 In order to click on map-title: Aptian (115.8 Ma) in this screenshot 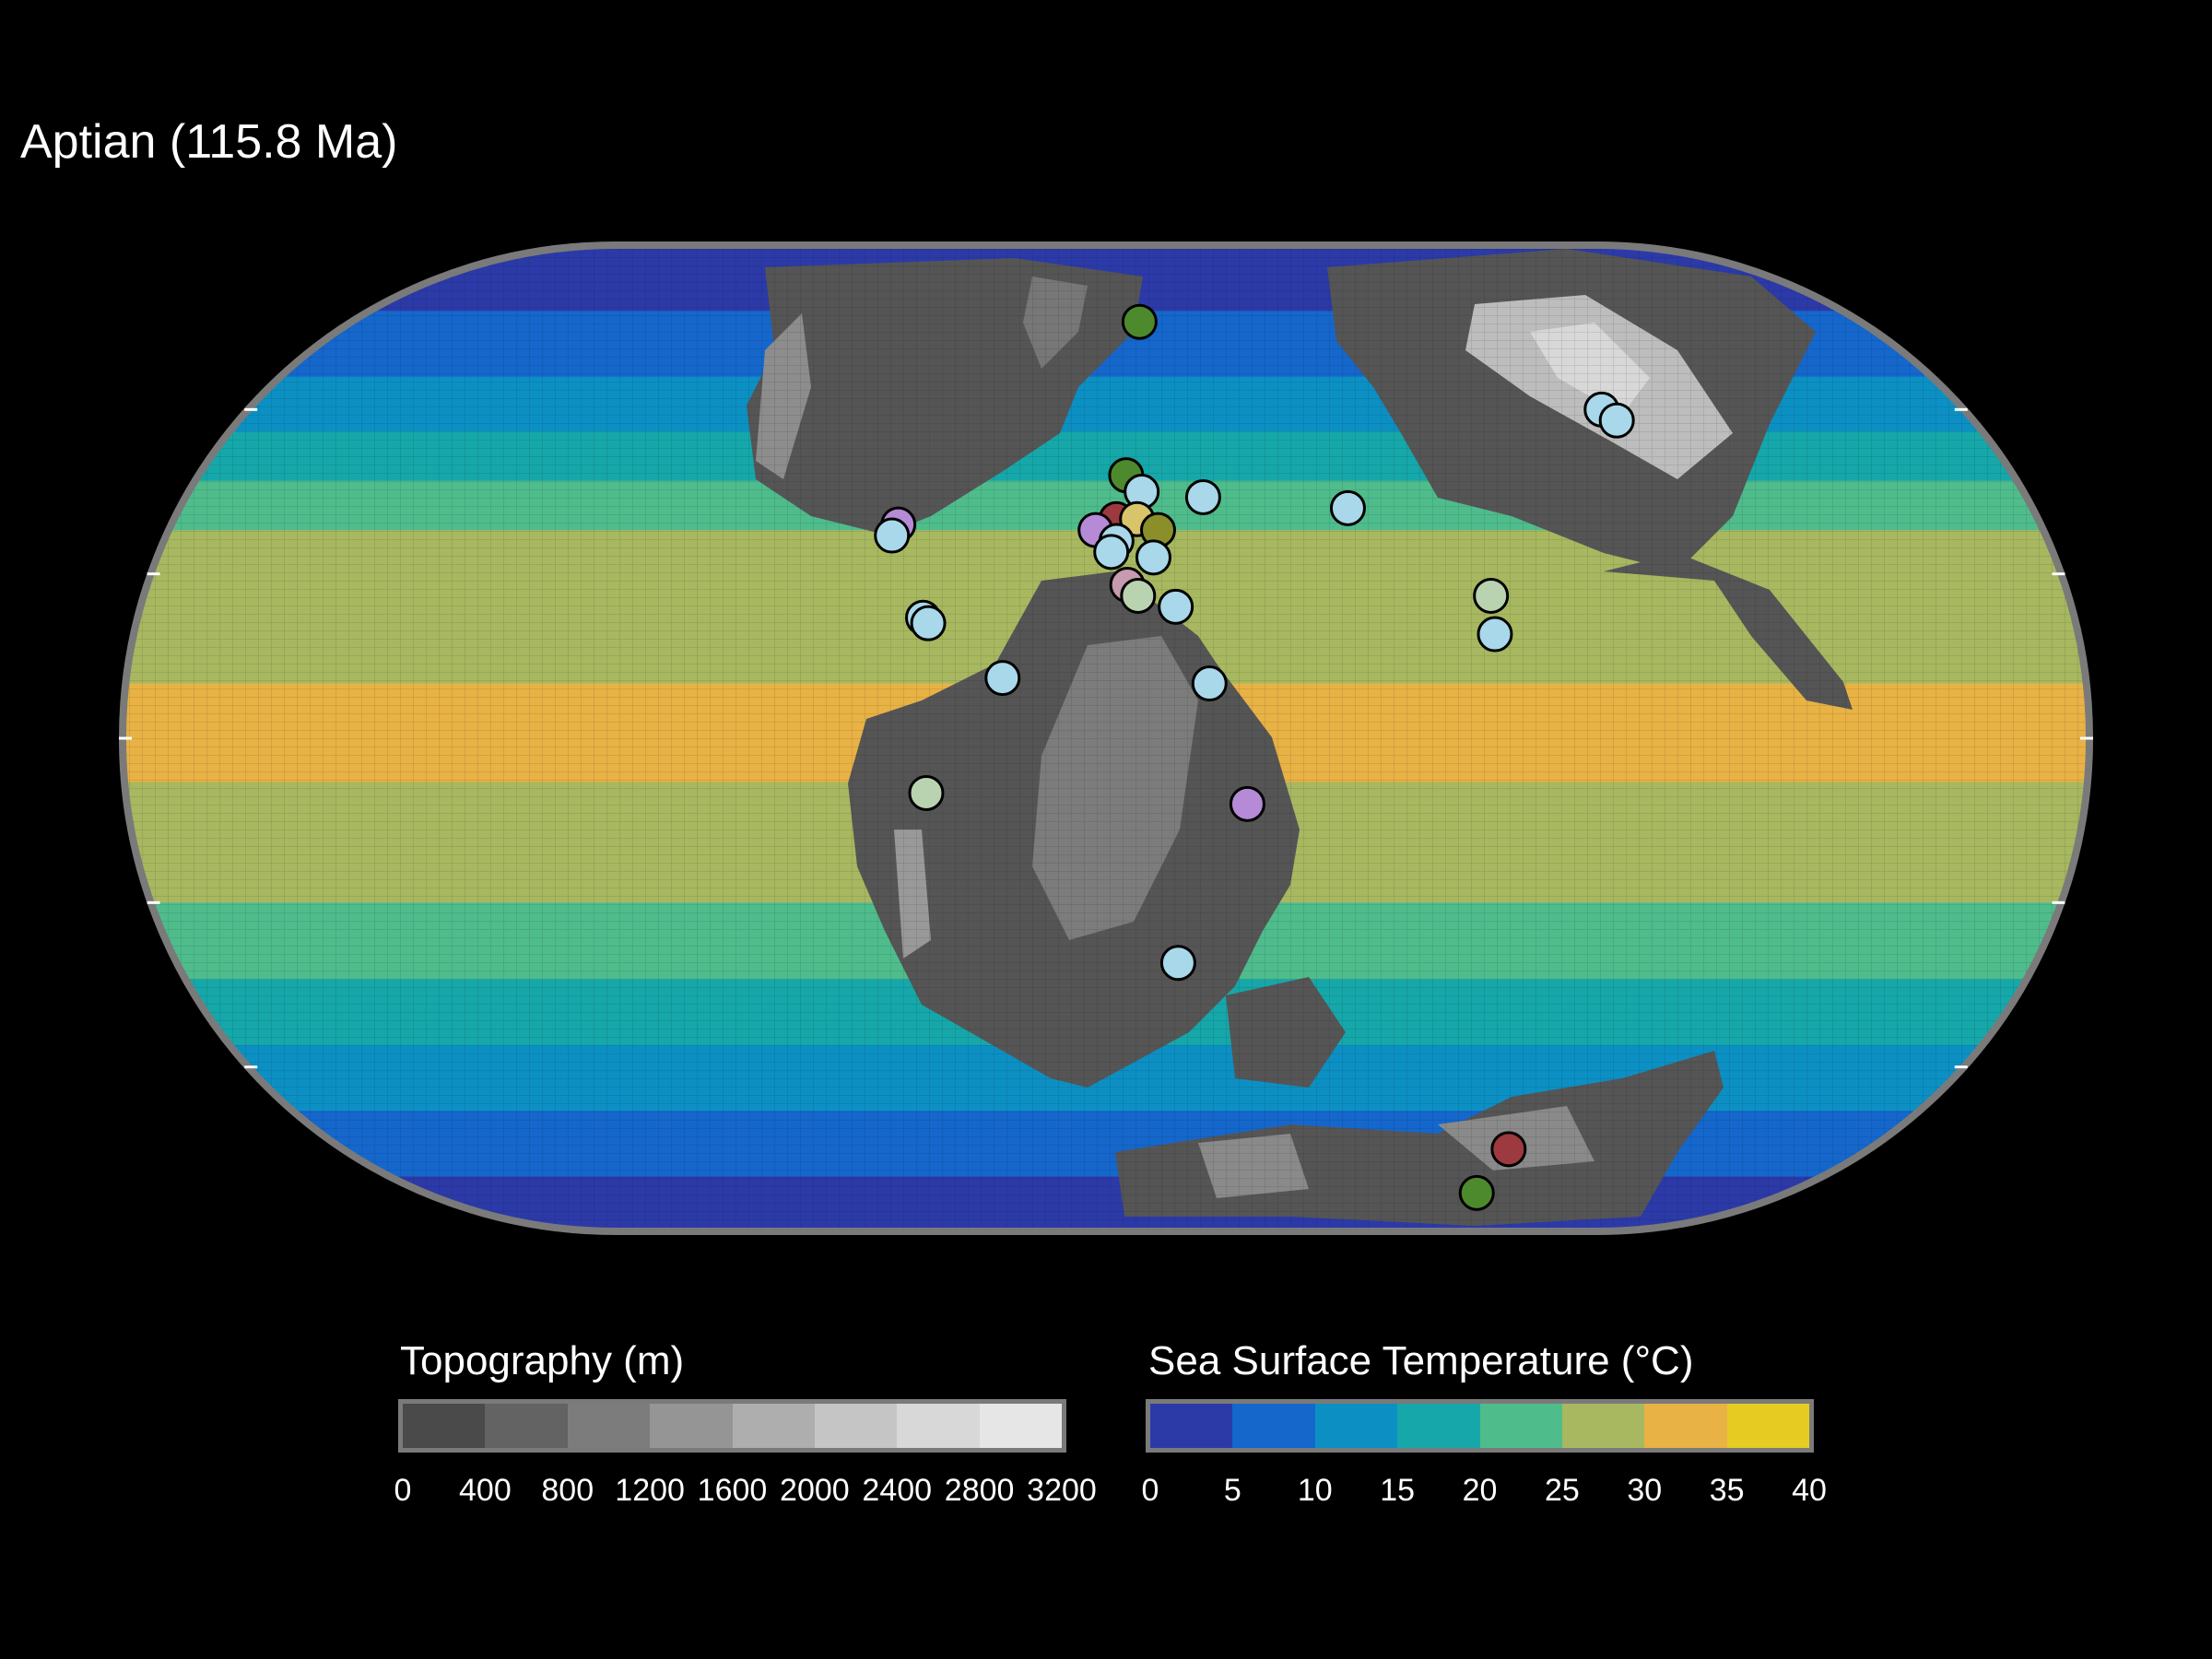, I will do `click(209, 142)`.